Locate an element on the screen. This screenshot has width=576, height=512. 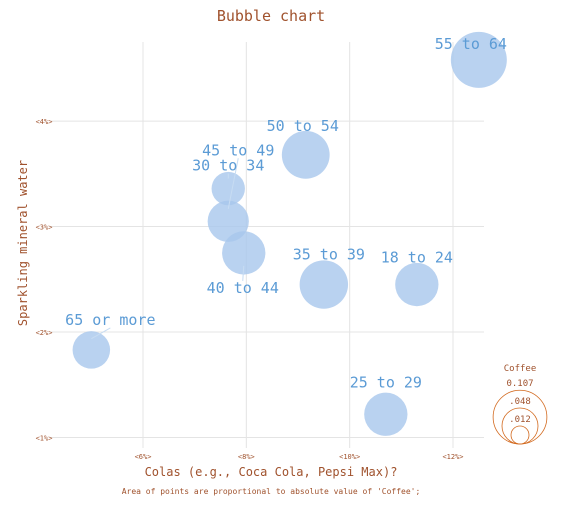
bubble-label: 30 to 34 is located at coordinates (228, 166).